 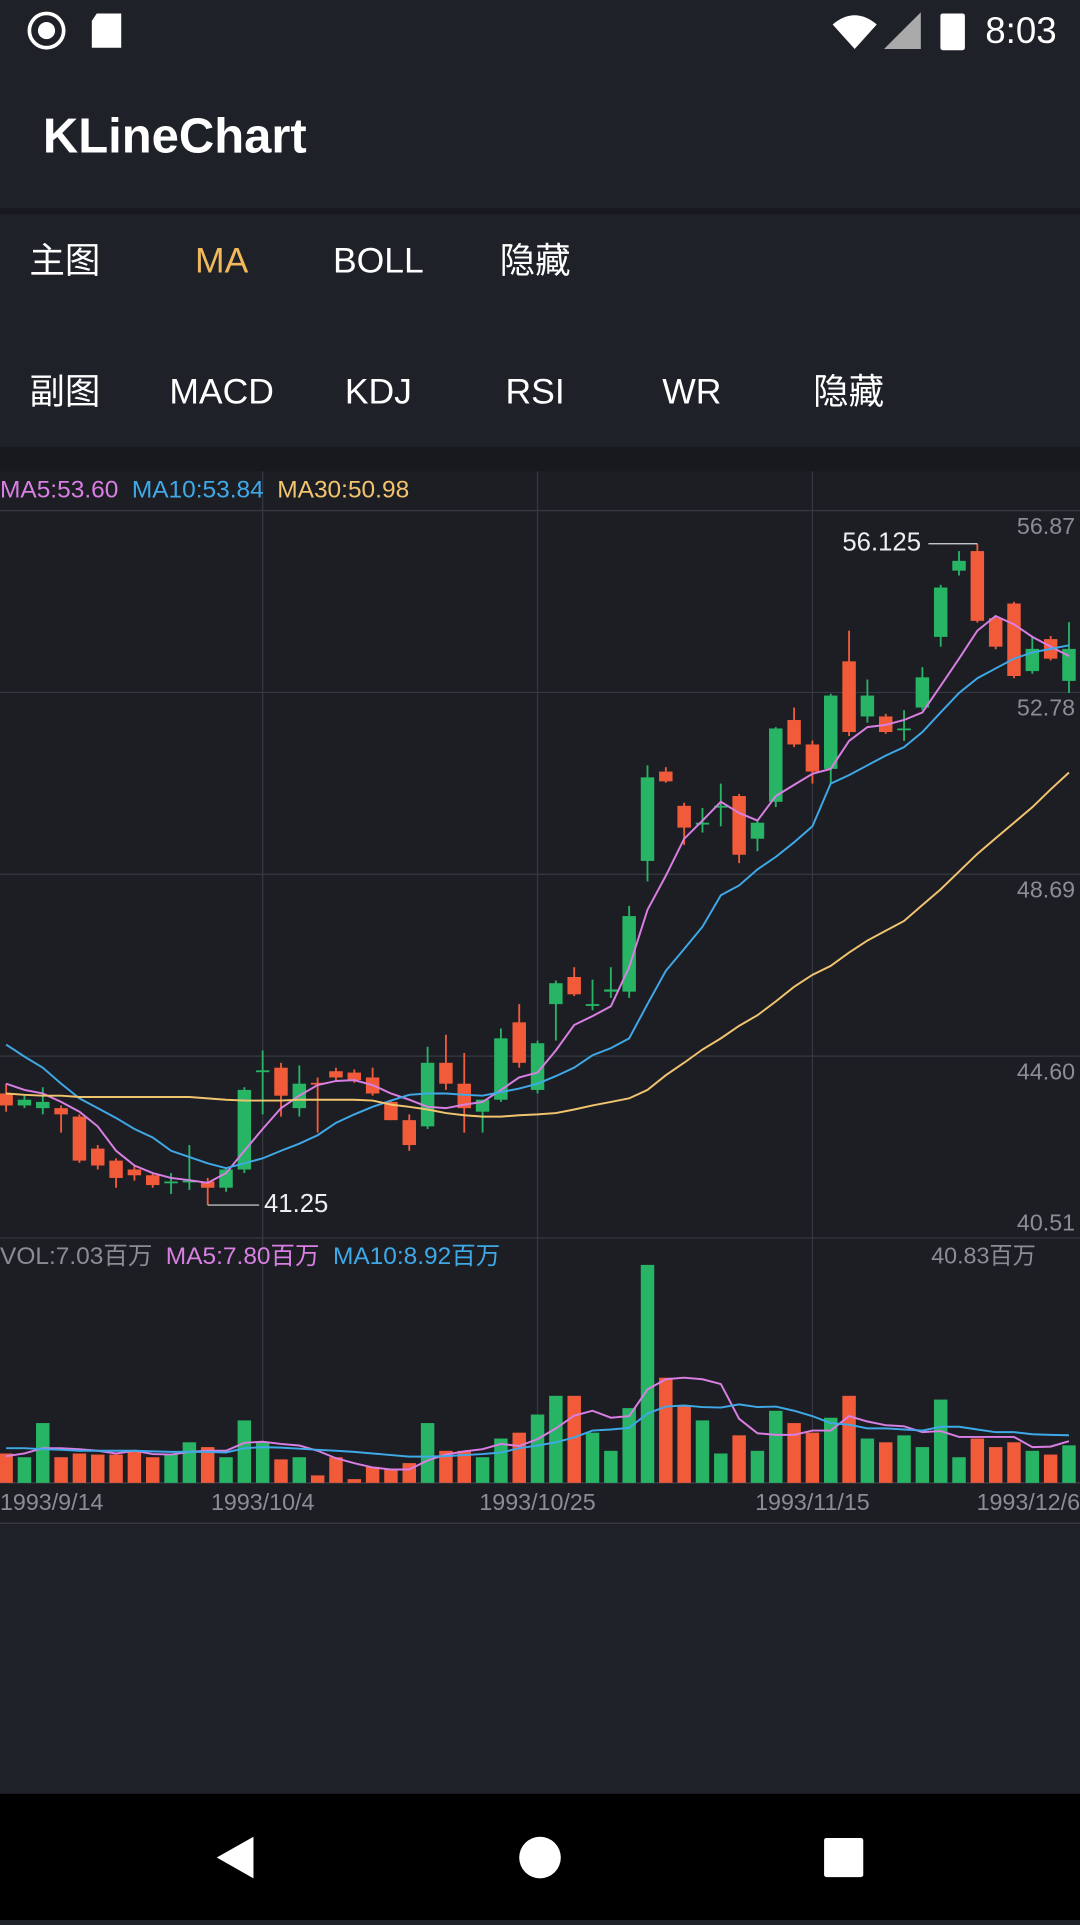 What do you see at coordinates (854, 32) in the screenshot?
I see `wifi-icon` at bounding box center [854, 32].